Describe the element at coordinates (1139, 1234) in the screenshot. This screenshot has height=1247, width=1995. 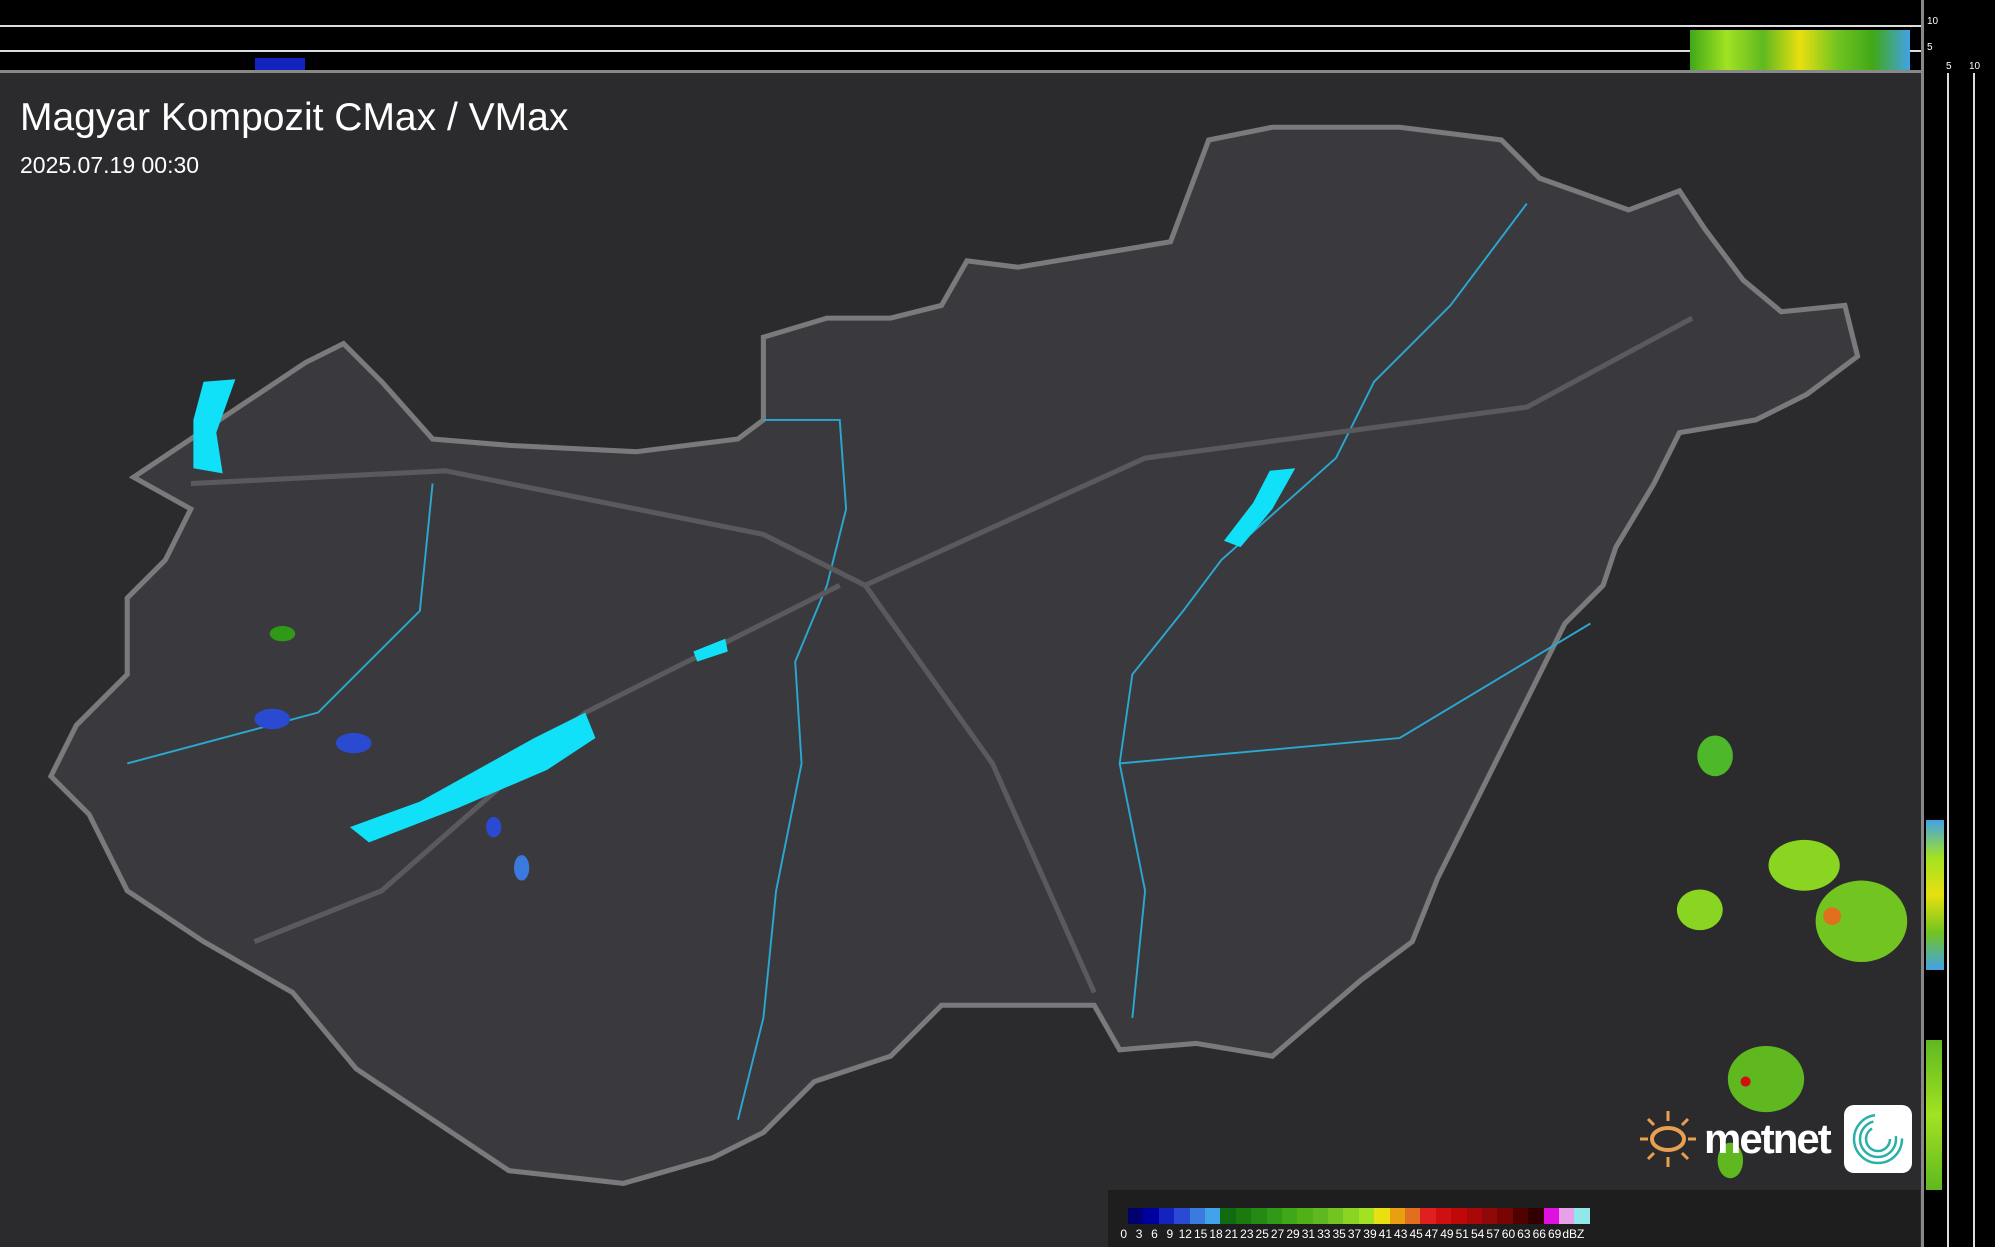
I see `legend-label: 3` at that location.